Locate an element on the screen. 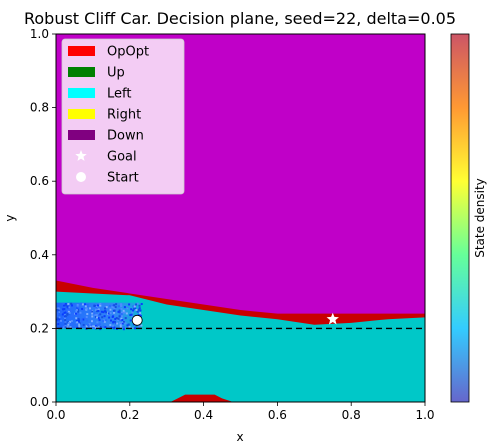  legend-item: Goal is located at coordinates (106, 157).